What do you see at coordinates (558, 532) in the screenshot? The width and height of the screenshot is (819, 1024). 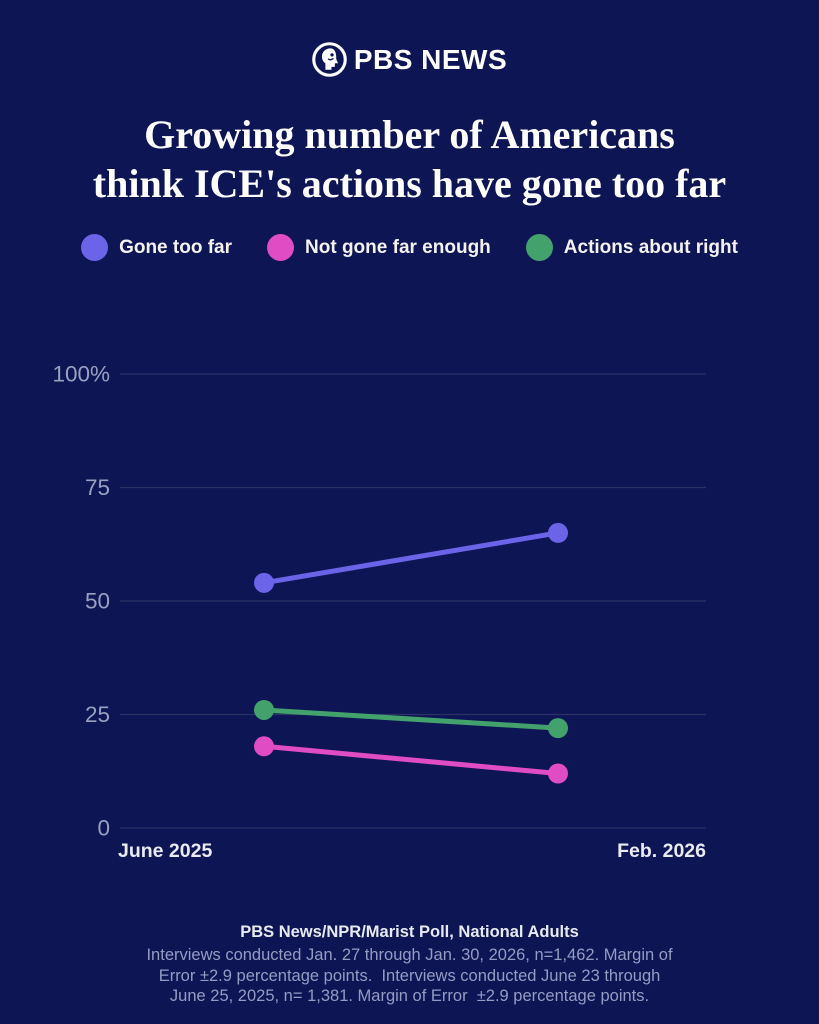 I see `data-point-gone-too-far-feb-2026` at bounding box center [558, 532].